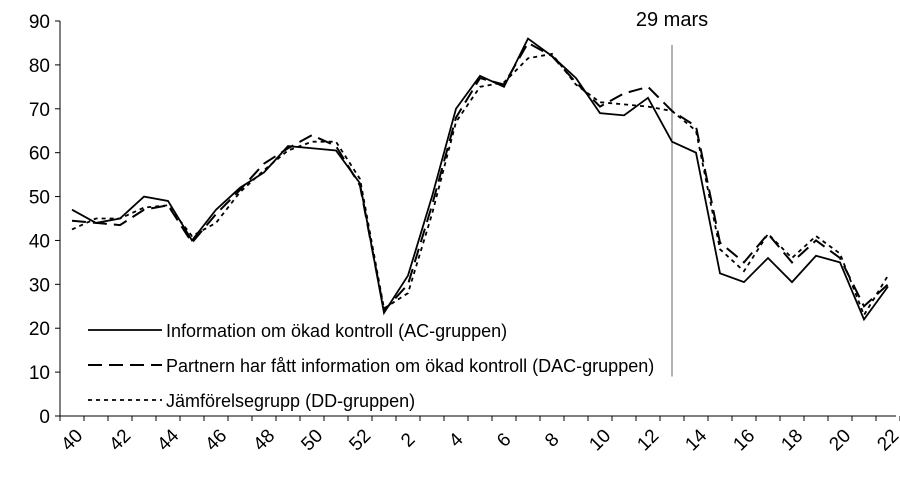 This screenshot has height=487, width=900. Describe the element at coordinates (39, 110) in the screenshot. I see `y-tick-label: 70` at that location.